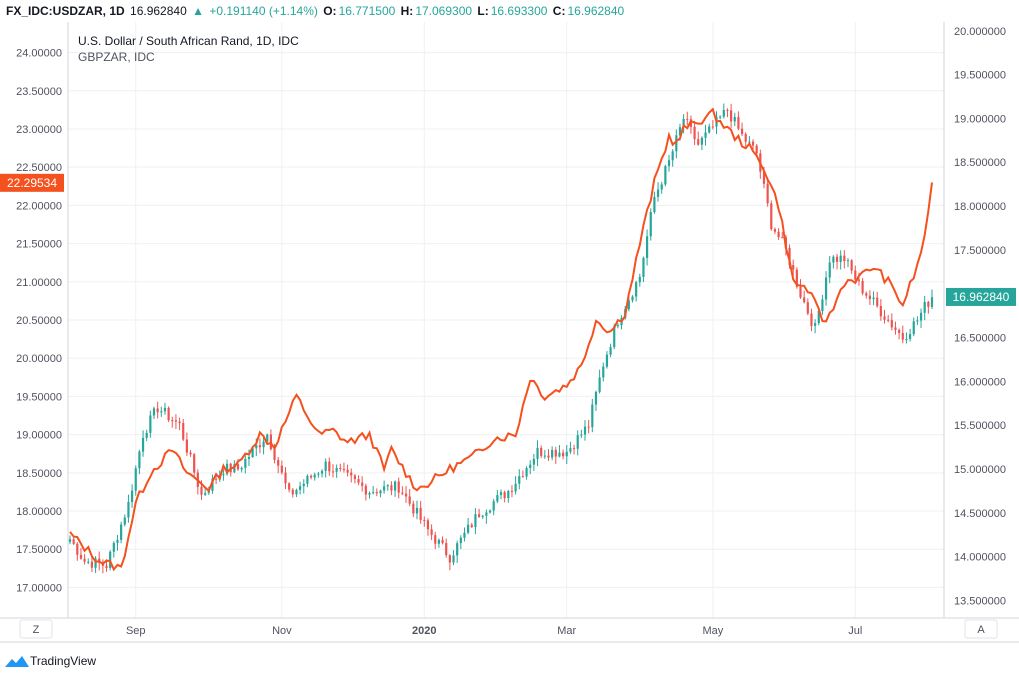  Describe the element at coordinates (367, 11) in the screenshot. I see `open-value: 16.771500` at that location.